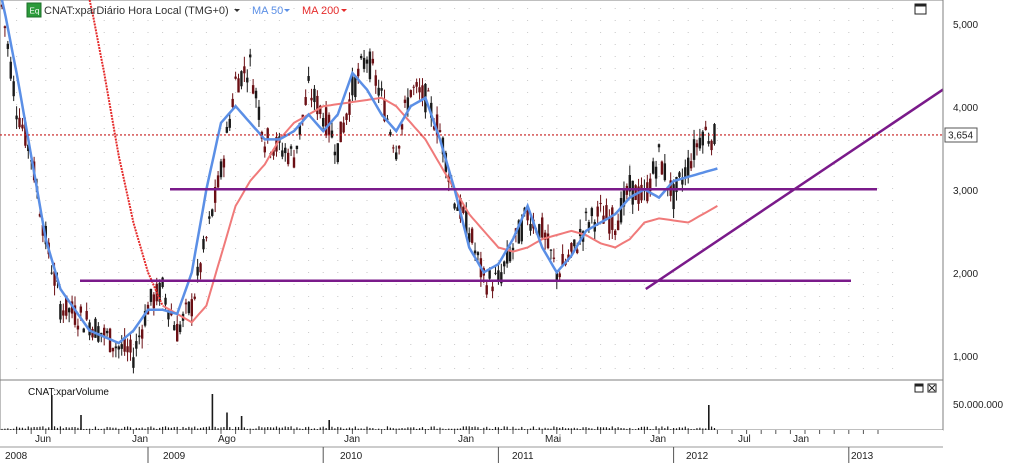 The width and height of the screenshot is (1033, 468). I want to click on ma50-label: MA 50, so click(267, 11).